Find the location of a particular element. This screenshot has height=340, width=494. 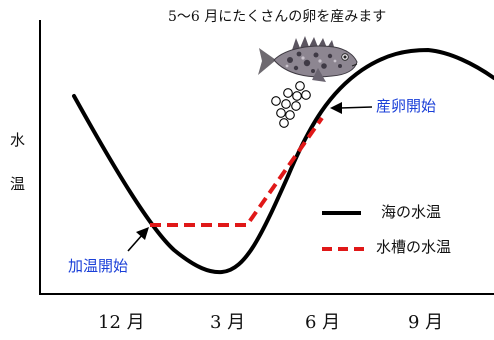

spawning-start-arrow is located at coordinates (356, 107).